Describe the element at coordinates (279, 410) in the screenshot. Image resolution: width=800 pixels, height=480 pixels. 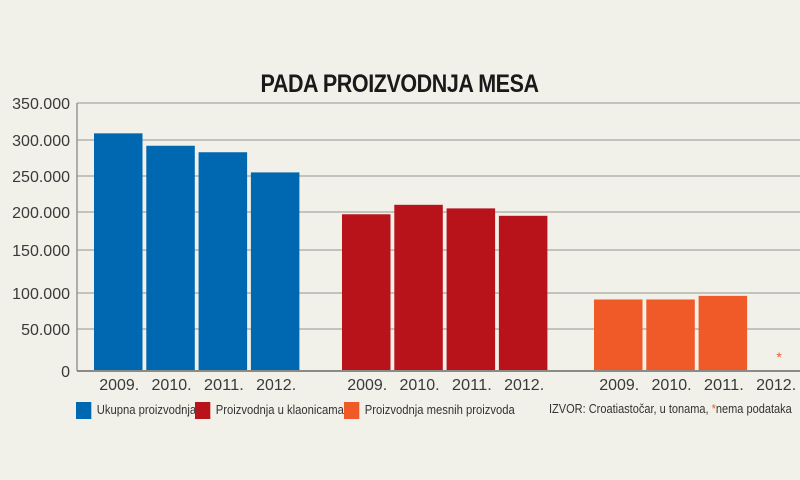
I see `legend-label: Proizvodnja u klaonicama` at that location.